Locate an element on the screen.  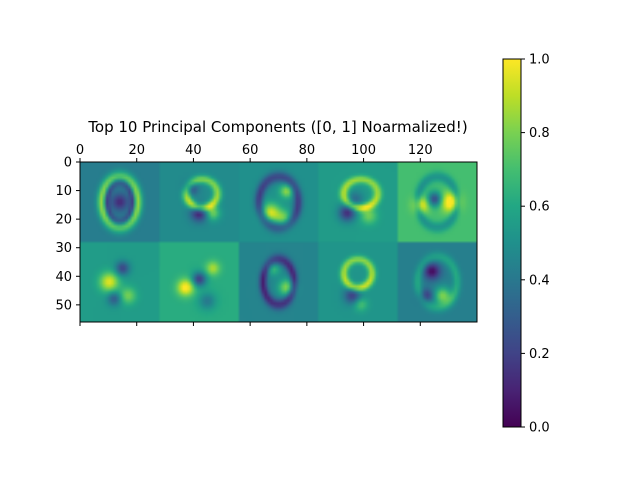
x-tick-label: 80 is located at coordinates (307, 150).